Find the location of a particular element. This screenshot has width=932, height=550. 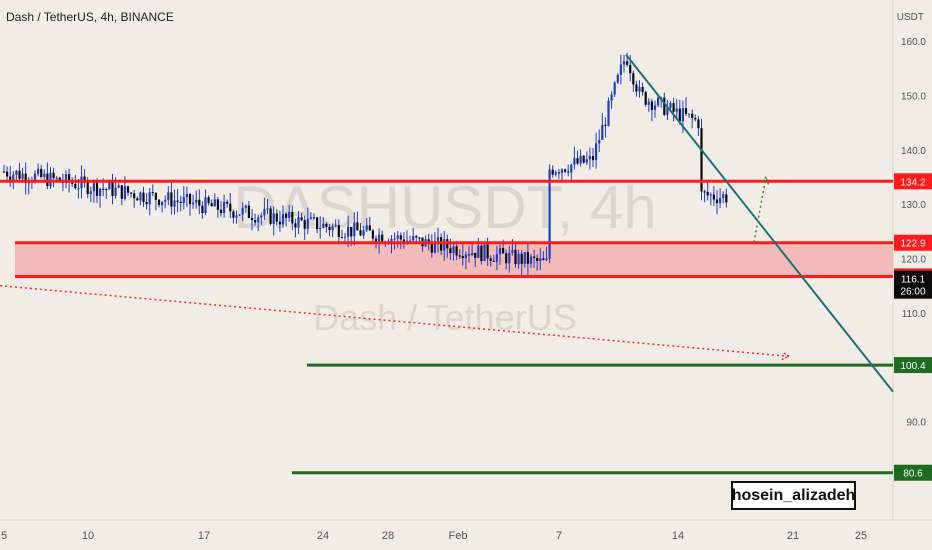

y-axis-unit: USDT is located at coordinates (910, 17).